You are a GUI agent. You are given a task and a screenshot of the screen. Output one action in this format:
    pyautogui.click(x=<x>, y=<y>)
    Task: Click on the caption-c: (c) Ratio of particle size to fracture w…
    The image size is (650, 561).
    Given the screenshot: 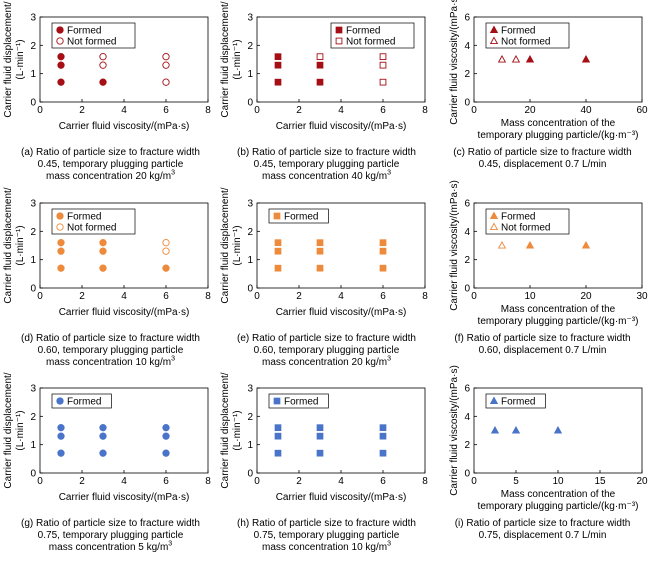 What is the action you would take?
    pyautogui.click(x=542, y=159)
    